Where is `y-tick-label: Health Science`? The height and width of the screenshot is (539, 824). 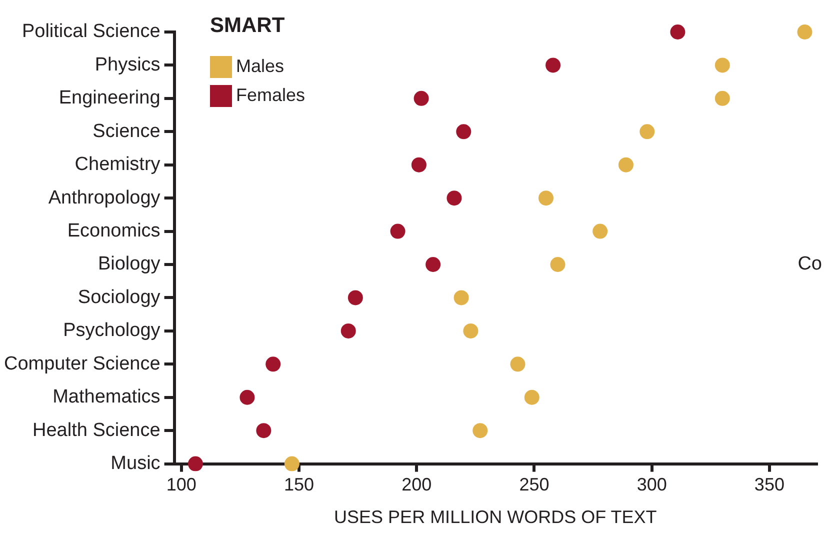 y-tick-label: Health Science is located at coordinates (96, 430).